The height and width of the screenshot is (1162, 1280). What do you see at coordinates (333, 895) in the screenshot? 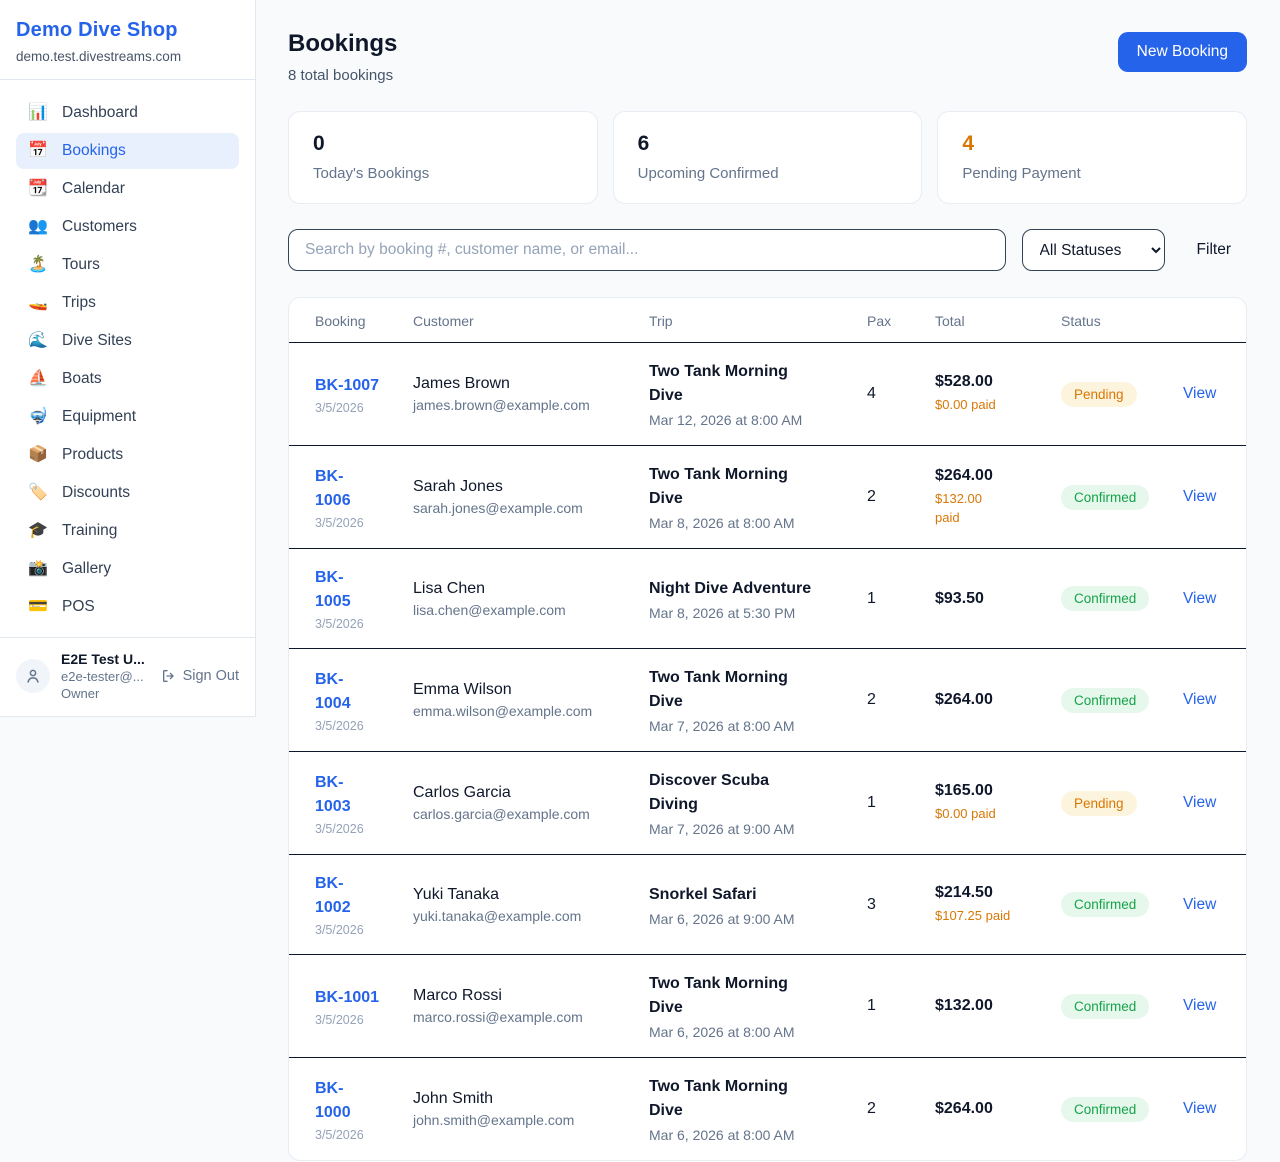
I see `booking-id-link: BK- 1002` at bounding box center [333, 895].